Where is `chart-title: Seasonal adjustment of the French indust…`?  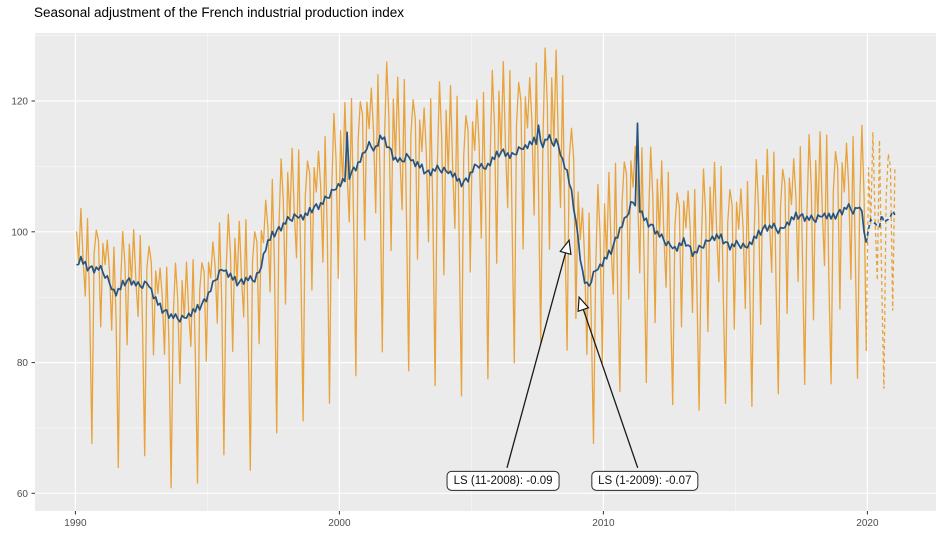 chart-title: Seasonal adjustment of the French indust… is located at coordinates (219, 12).